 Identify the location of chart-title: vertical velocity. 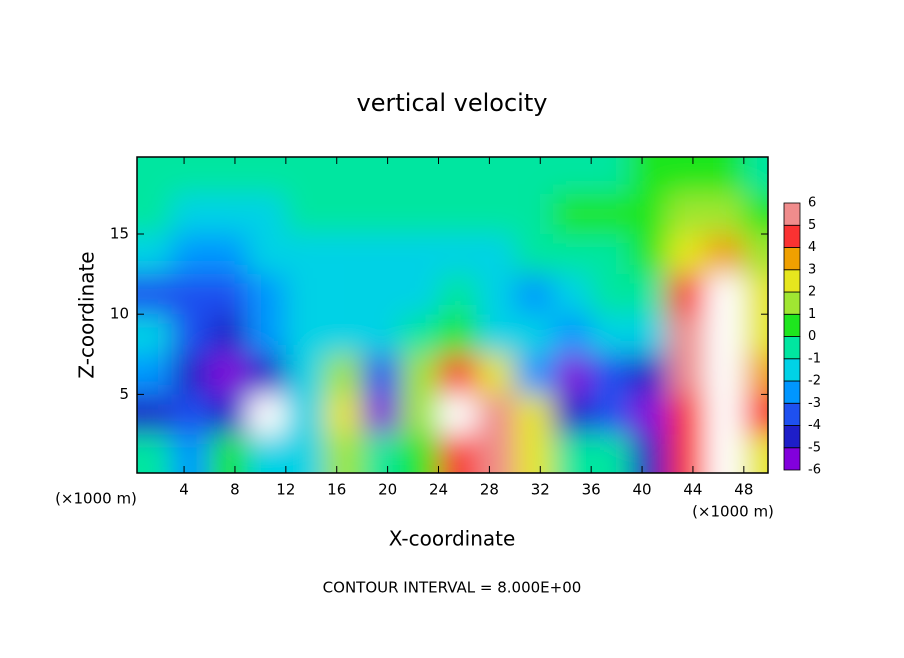
(452, 103).